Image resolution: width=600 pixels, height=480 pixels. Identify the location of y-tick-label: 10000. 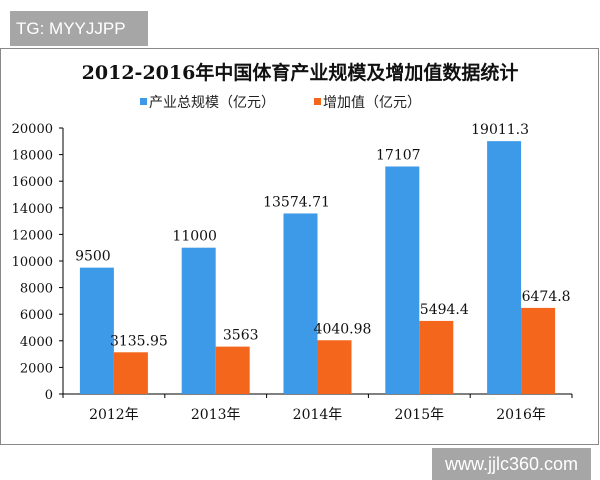
(32, 262).